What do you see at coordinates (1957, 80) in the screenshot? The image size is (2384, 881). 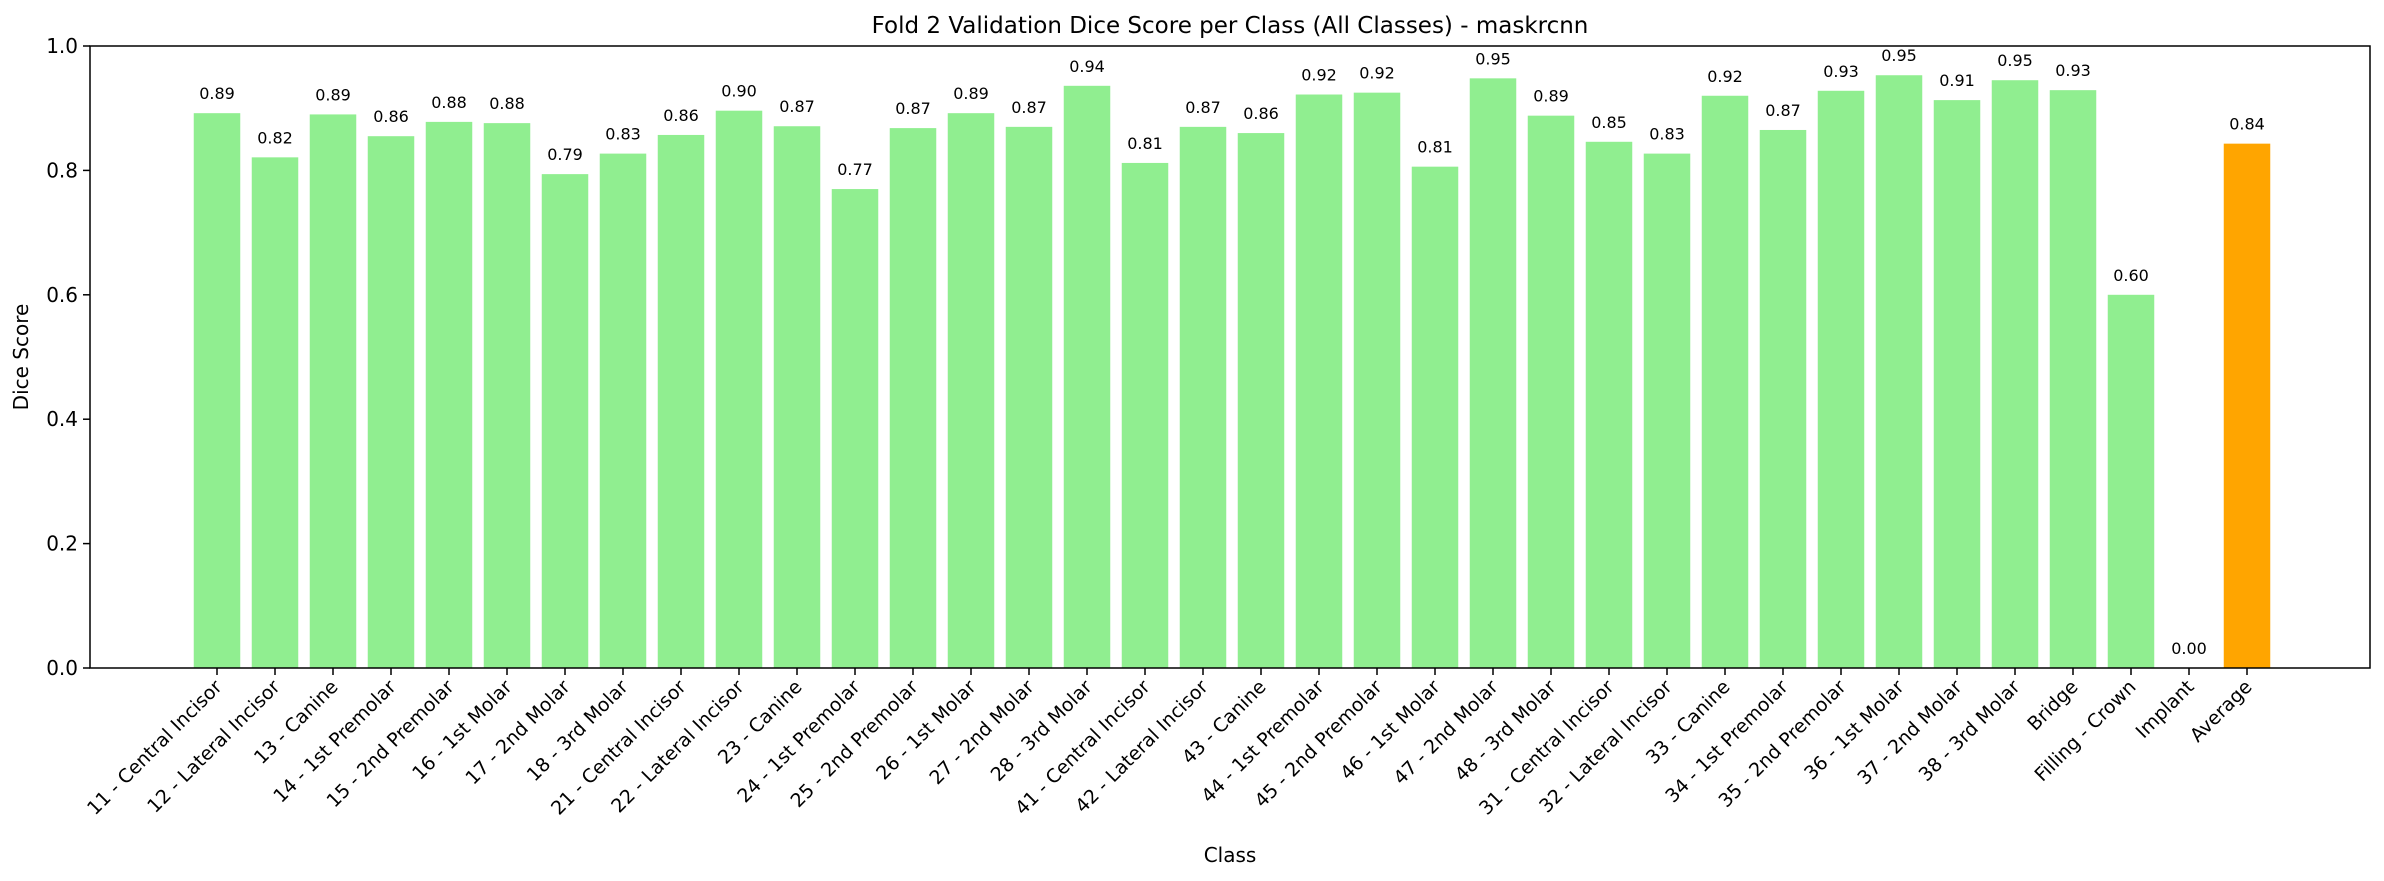 I see `value-label: 0.91` at bounding box center [1957, 80].